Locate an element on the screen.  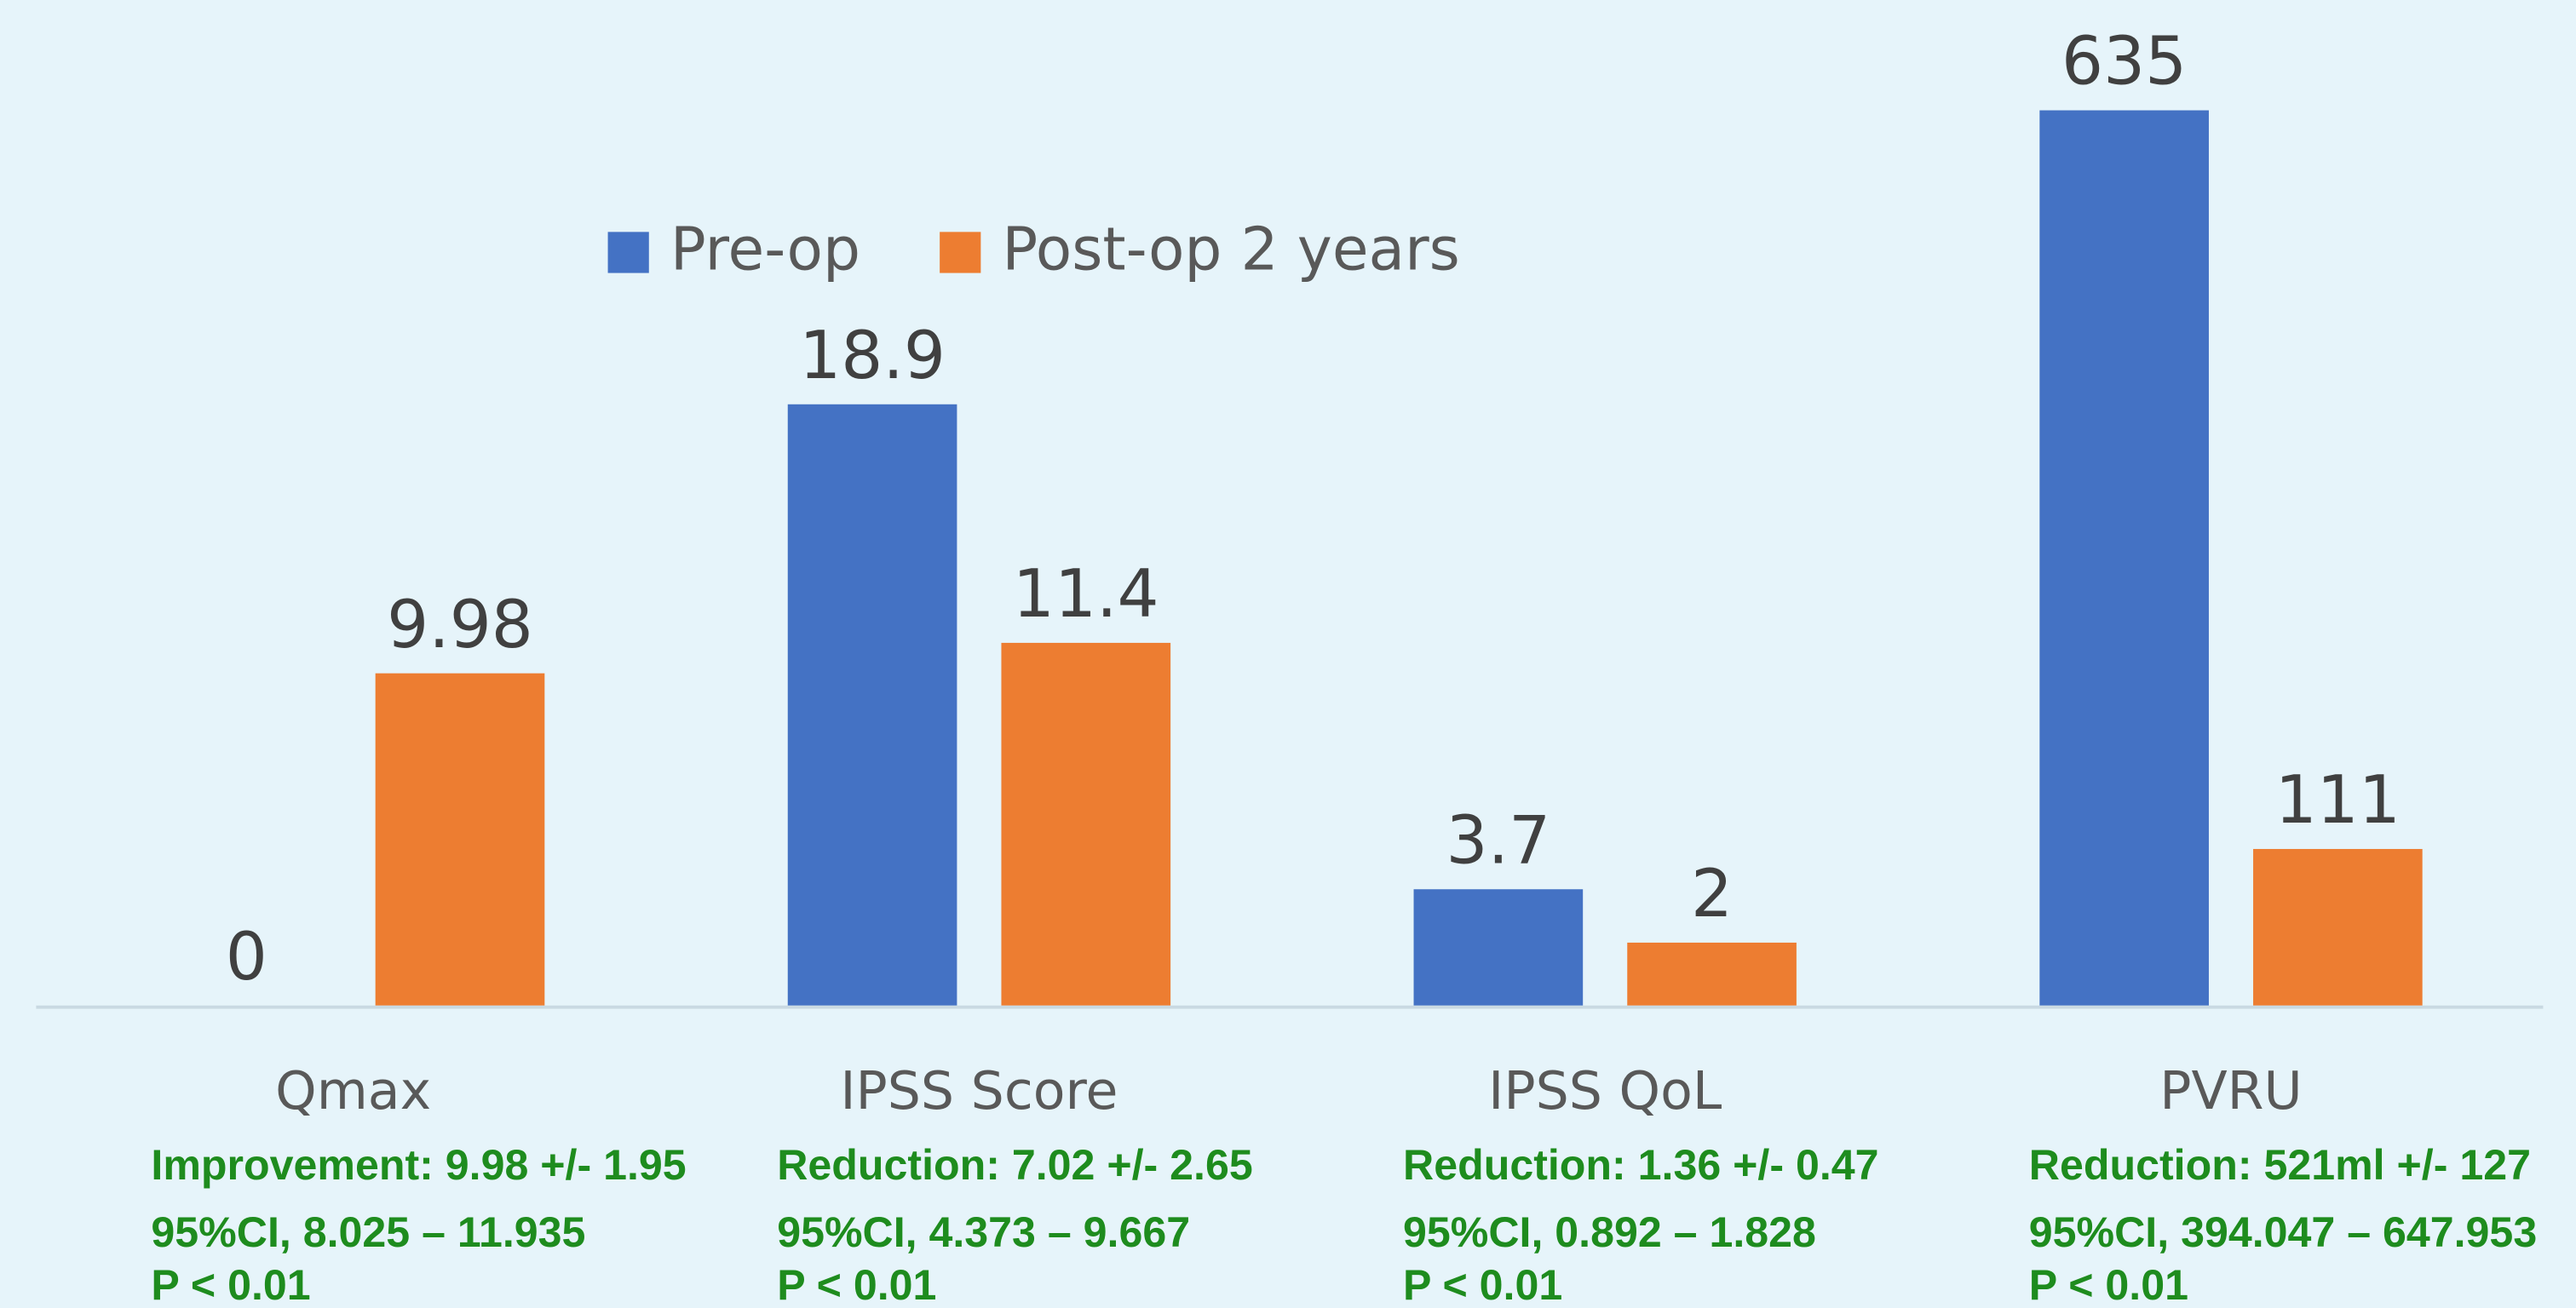
annotation: Reduction: 7.02 +/- 2.65 is located at coordinates (1015, 1165).